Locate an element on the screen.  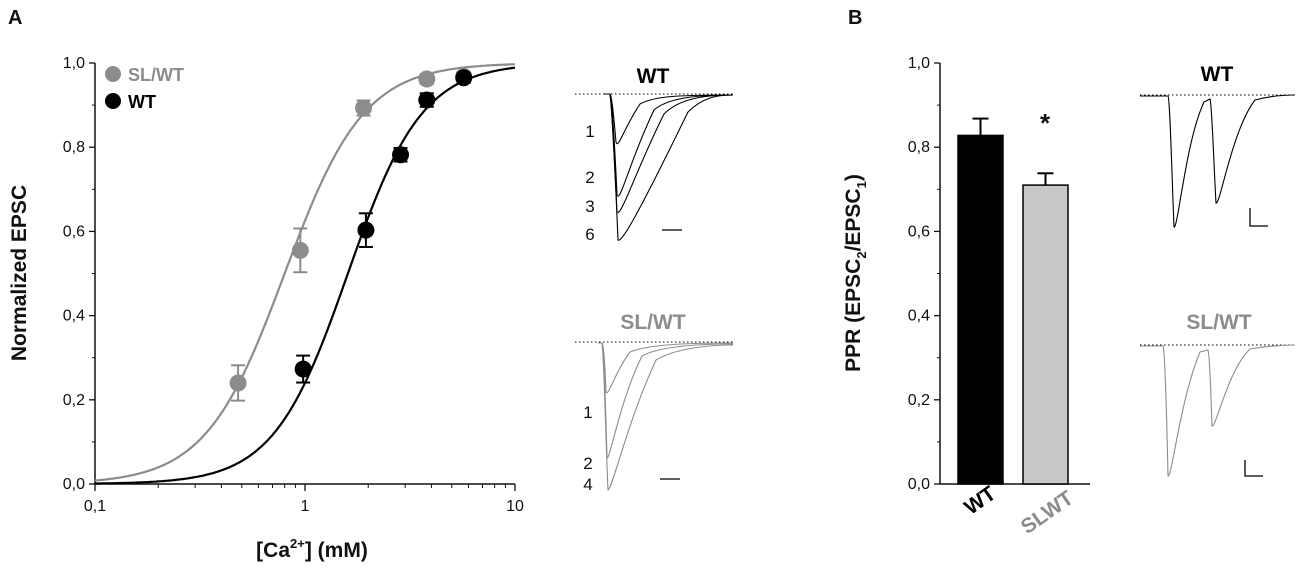
trace-label-wt-6: 6 is located at coordinates (589, 234).